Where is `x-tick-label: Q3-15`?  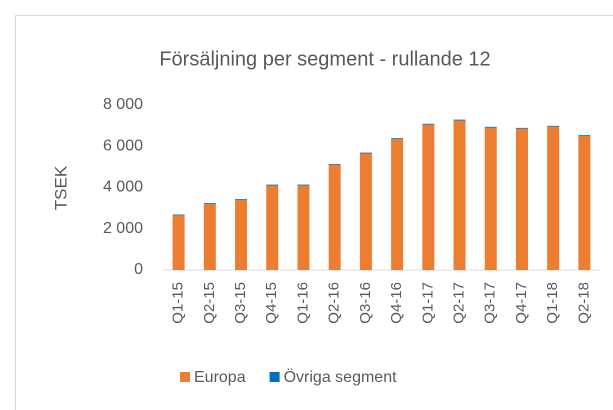
x-tick-label: Q3-15 is located at coordinates (240, 303).